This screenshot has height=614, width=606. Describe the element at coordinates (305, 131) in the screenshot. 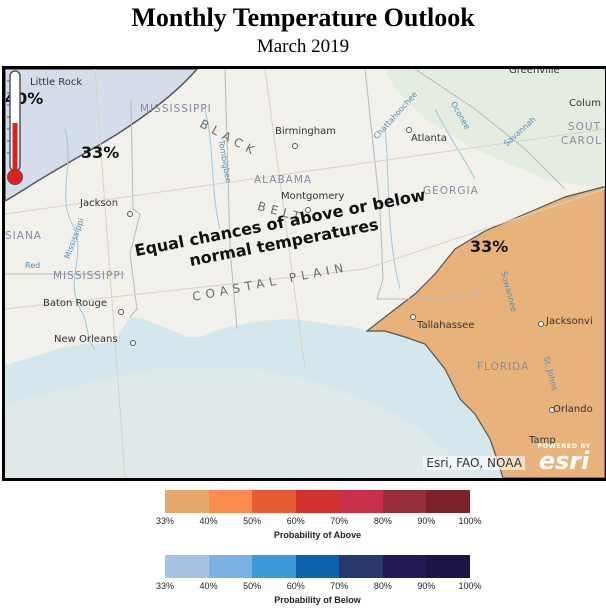

I see `city-label-birmingham: Birmingham` at that location.